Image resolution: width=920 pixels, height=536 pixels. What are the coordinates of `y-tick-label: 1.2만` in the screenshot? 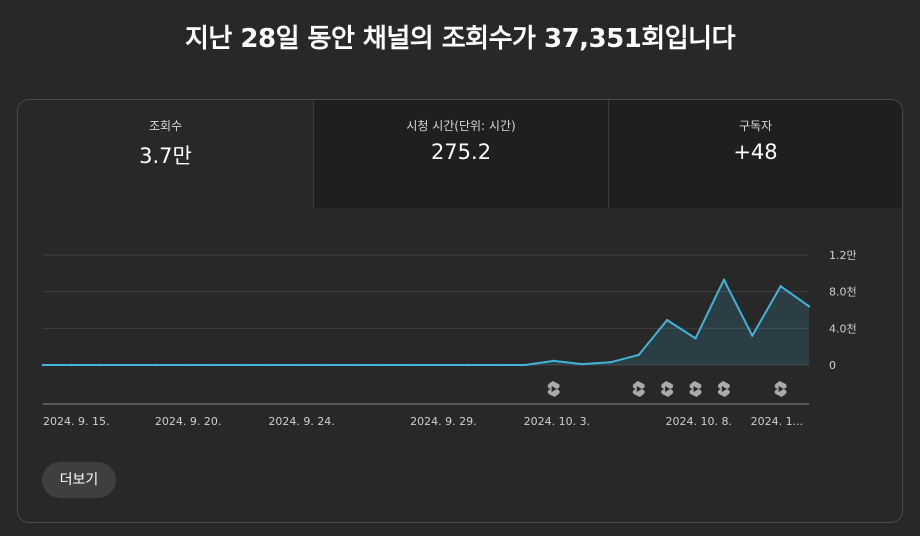 It's located at (843, 255).